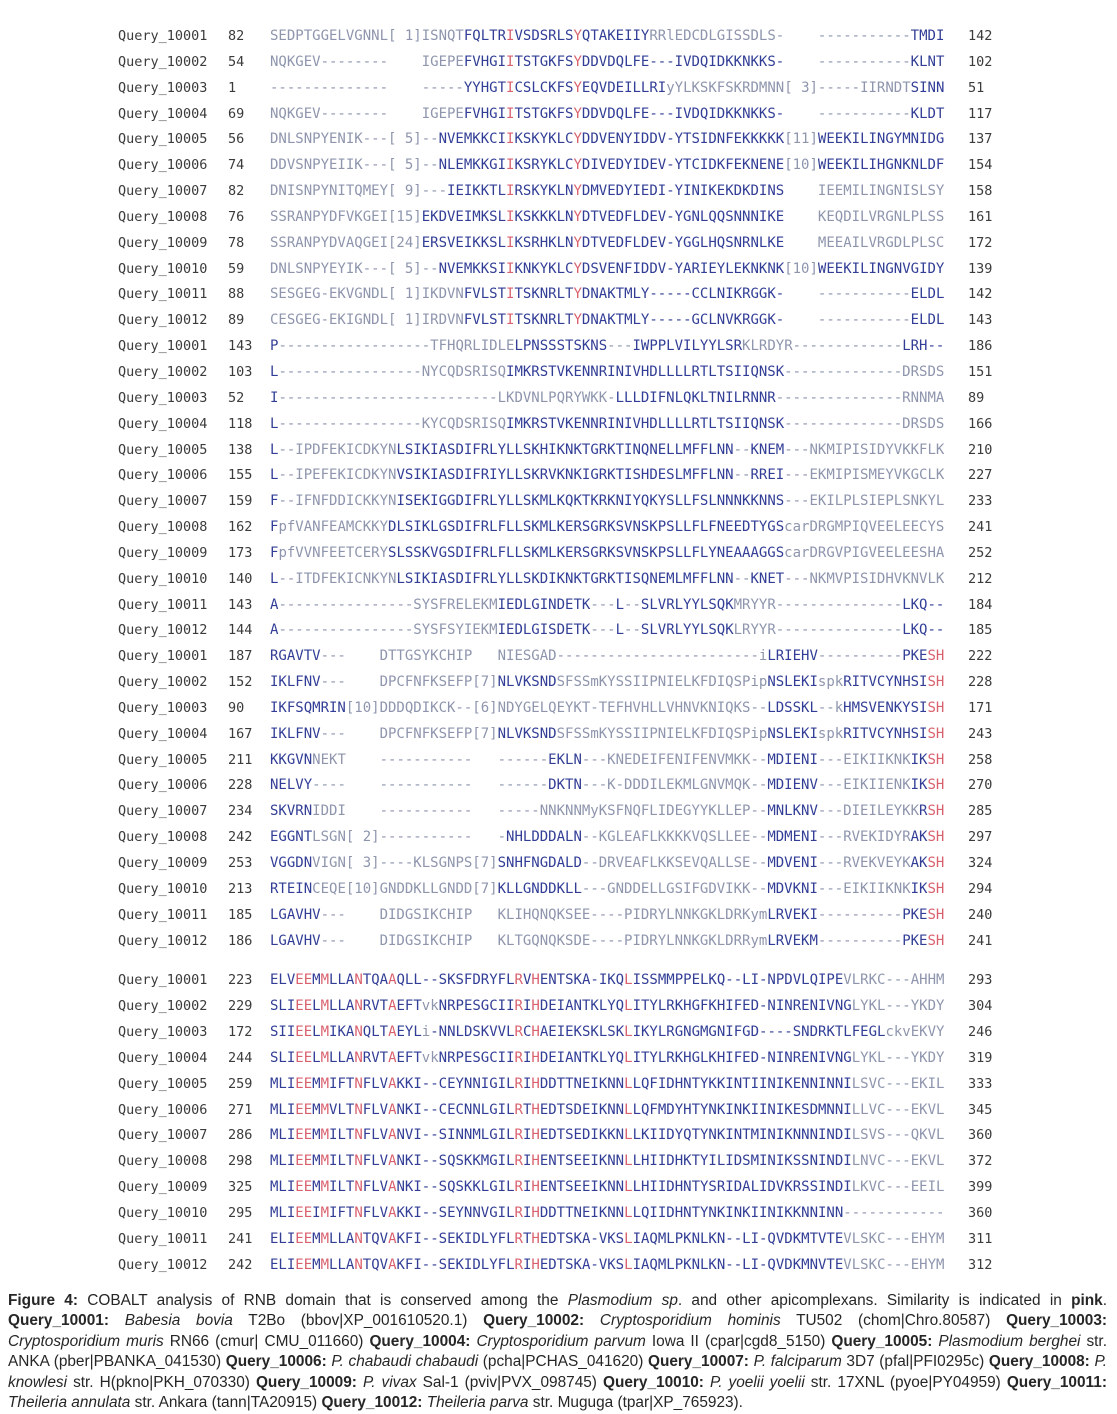 Image resolution: width=1117 pixels, height=1414 pixels. I want to click on aligned-residues: TSTGKFS, so click(543, 114).